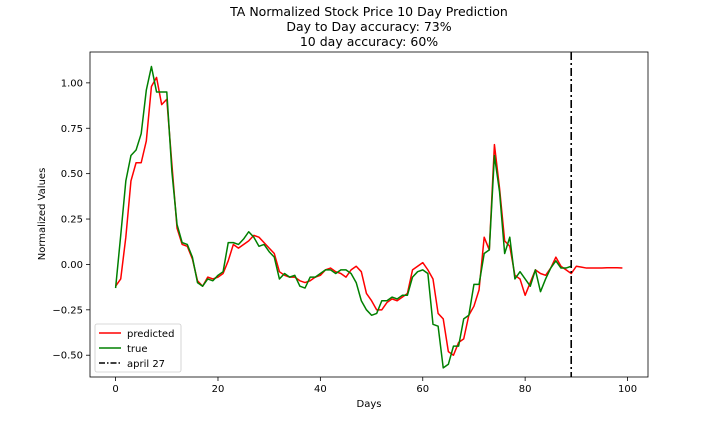 This screenshot has height=432, width=720. I want to click on x-tick-label: 40, so click(320, 389).